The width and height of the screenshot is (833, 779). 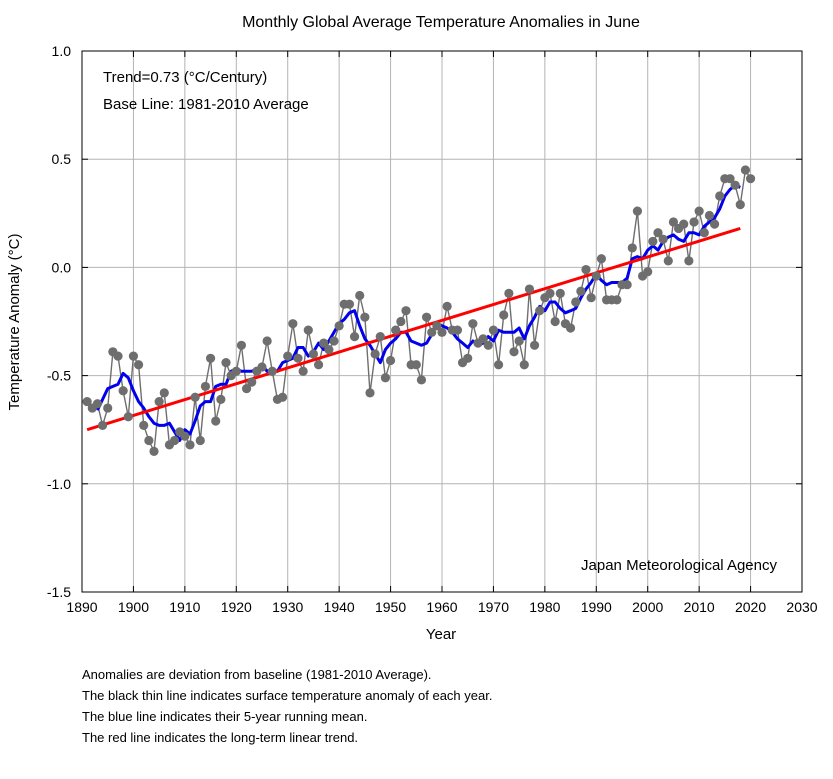 What do you see at coordinates (62, 159) in the screenshot?
I see `y-tick-label: 0.5` at bounding box center [62, 159].